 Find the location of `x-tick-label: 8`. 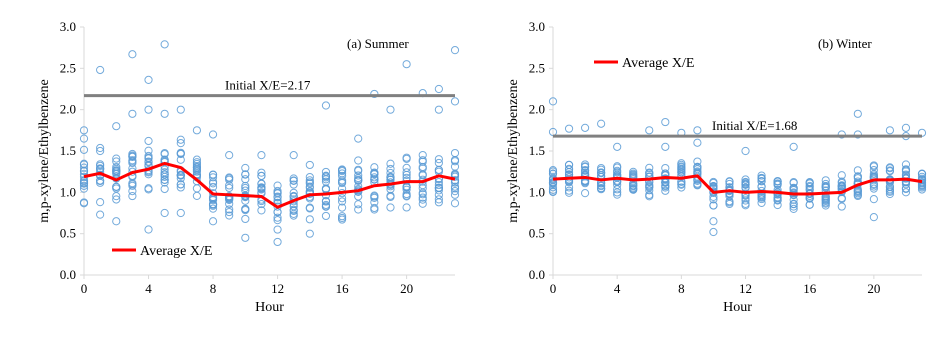

x-tick-label: 8 is located at coordinates (681, 288).